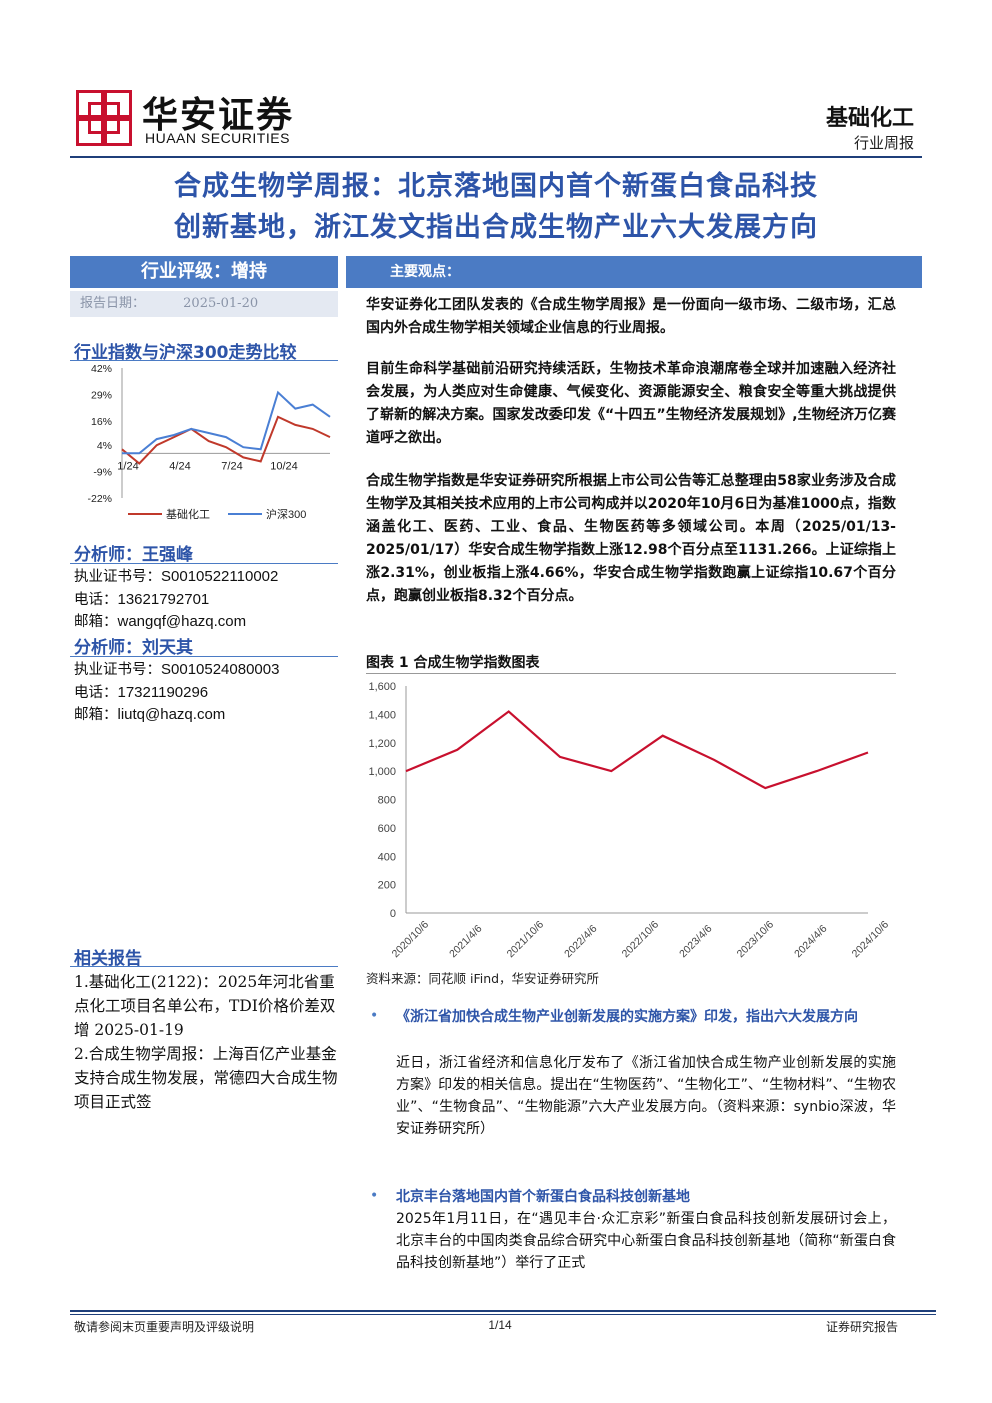 Image resolution: width=992 pixels, height=1403 pixels. I want to click on x-tick-label: 2023/10/6, so click(756, 939).